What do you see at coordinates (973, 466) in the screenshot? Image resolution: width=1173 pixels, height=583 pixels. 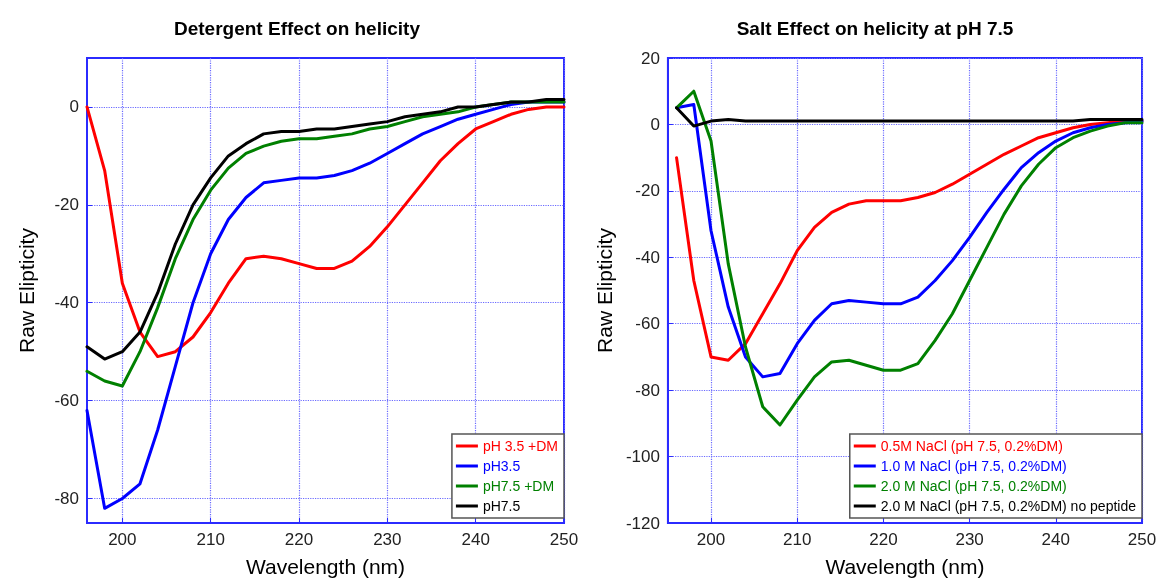 I see `legend-label: 1.0 M NaCl (pH 7.5, 0.2%DM)` at bounding box center [973, 466].